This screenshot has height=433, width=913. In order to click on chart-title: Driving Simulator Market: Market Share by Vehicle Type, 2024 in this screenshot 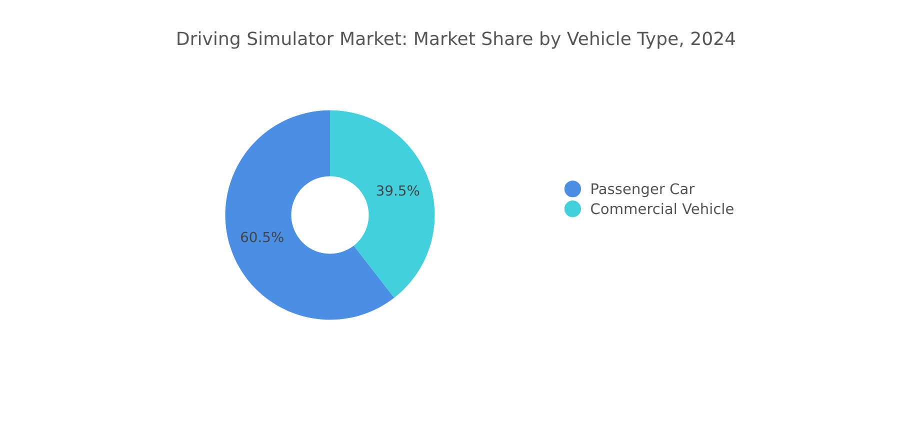, I will do `click(457, 40)`.